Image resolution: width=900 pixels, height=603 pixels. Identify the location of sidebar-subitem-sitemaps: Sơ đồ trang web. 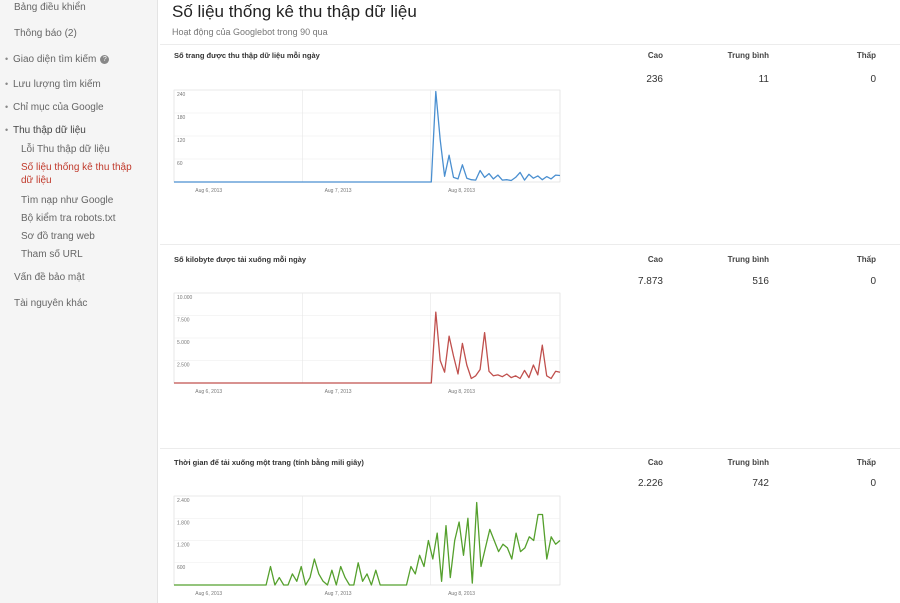
(58, 236).